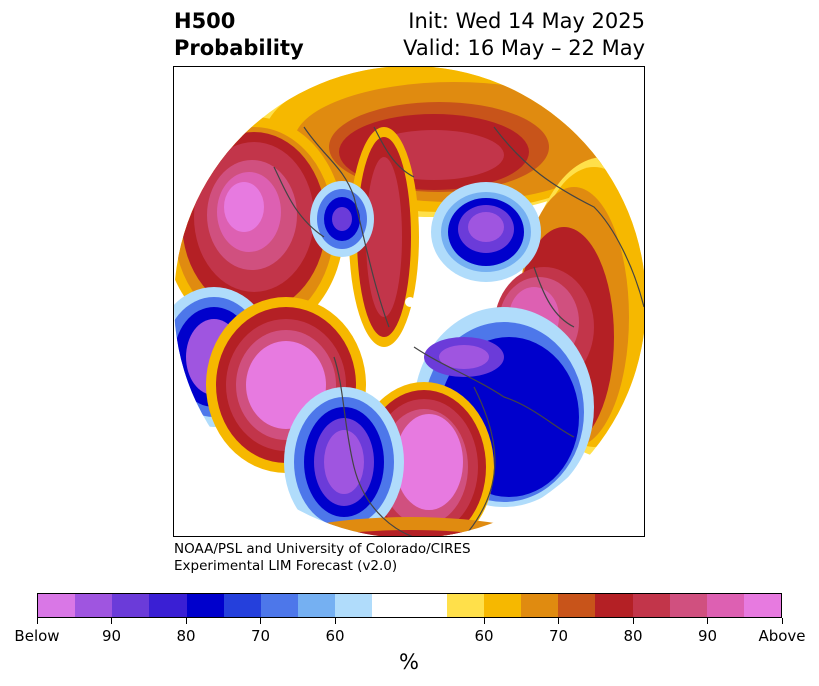  What do you see at coordinates (384, 237) in the screenshot?
I see `anomaly-central-positive` at bounding box center [384, 237].